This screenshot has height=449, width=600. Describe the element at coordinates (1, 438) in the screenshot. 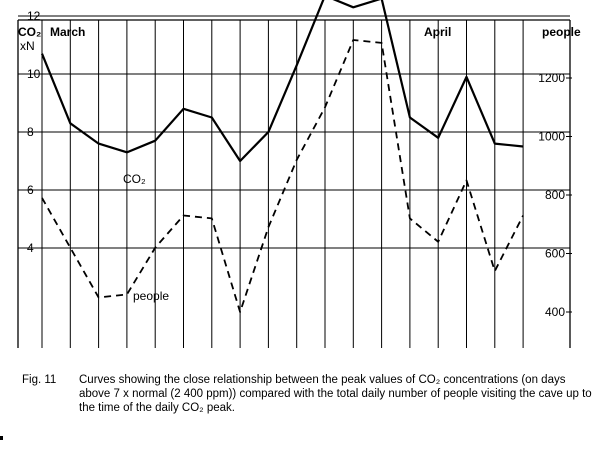

I see `scan-mark` at that location.